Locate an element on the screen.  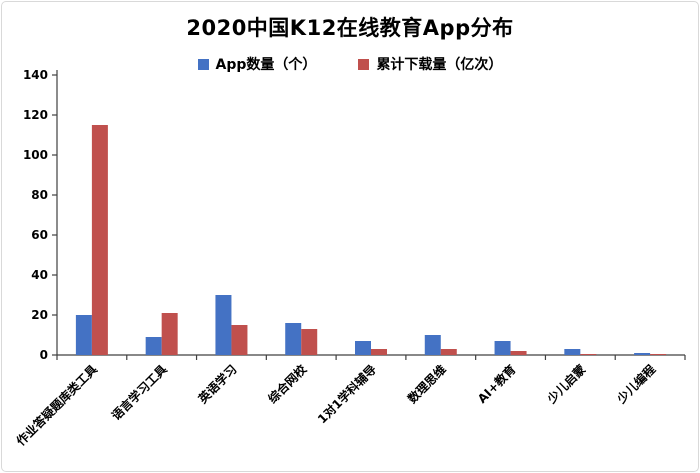
x-axis-label: 少儿启蒙 is located at coordinates (565, 384).